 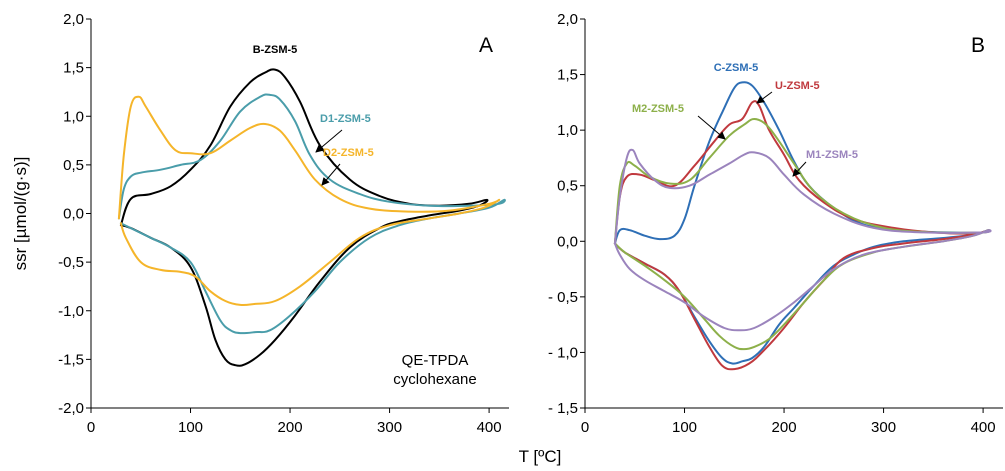 I want to click on series-label: C-ZSM-5, so click(x=736, y=68).